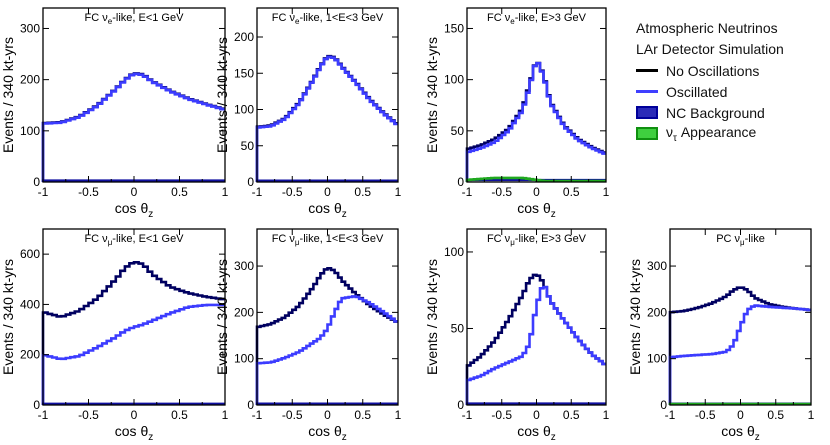 The height and width of the screenshot is (445, 830). Describe the element at coordinates (30, 304) in the screenshot. I see `y-tick-label: 400` at that location.